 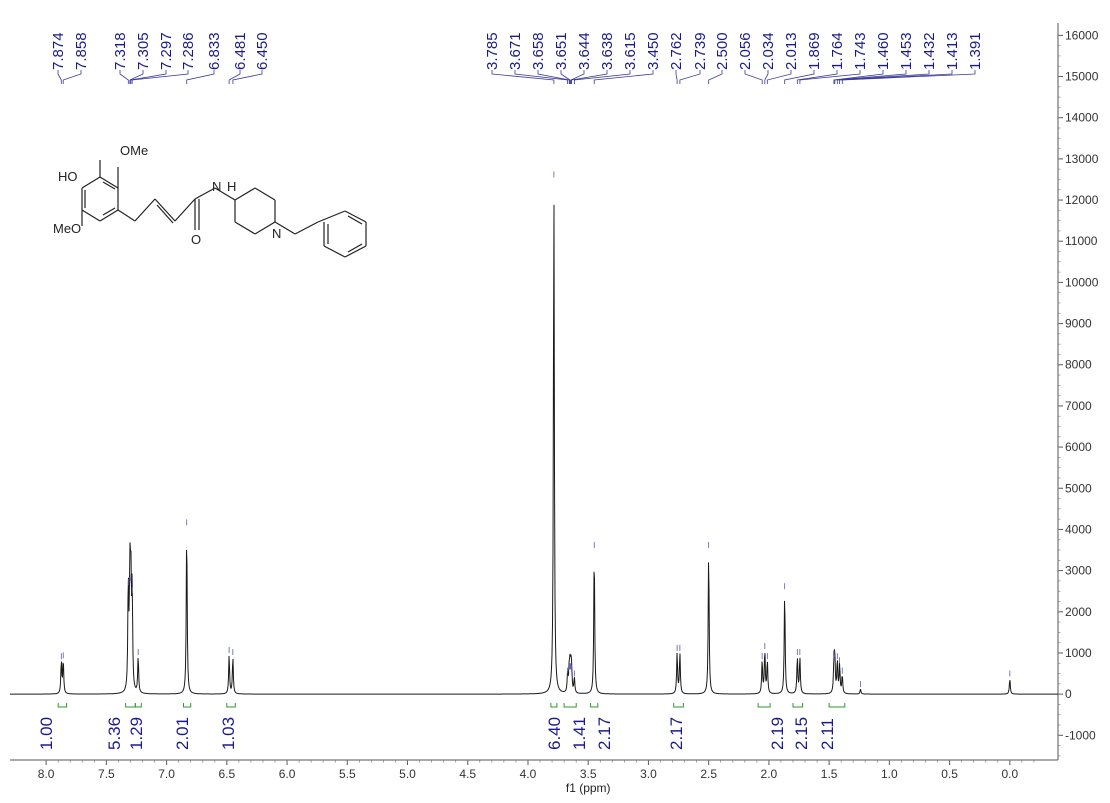 I want to click on x-tick-label: 3.0, so click(x=648, y=774).